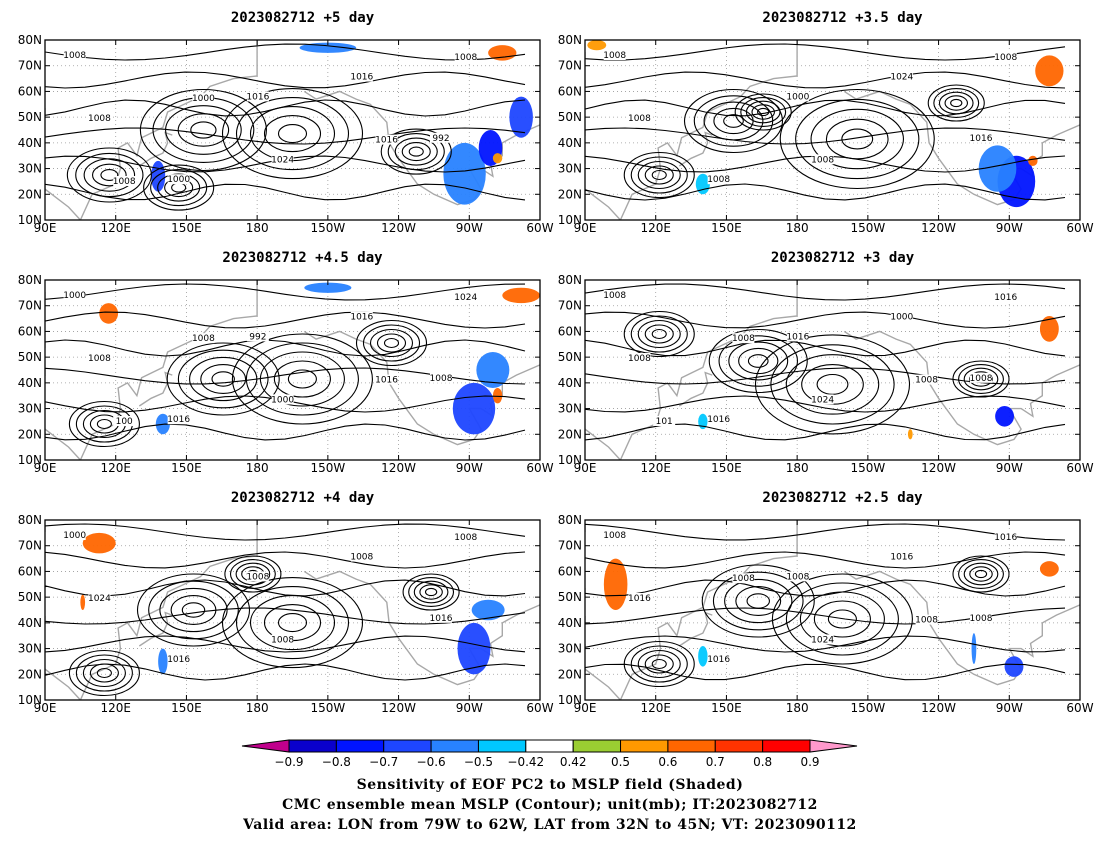  Describe the element at coordinates (74, 296) in the screenshot. I see `contour-label: 1000` at that location.